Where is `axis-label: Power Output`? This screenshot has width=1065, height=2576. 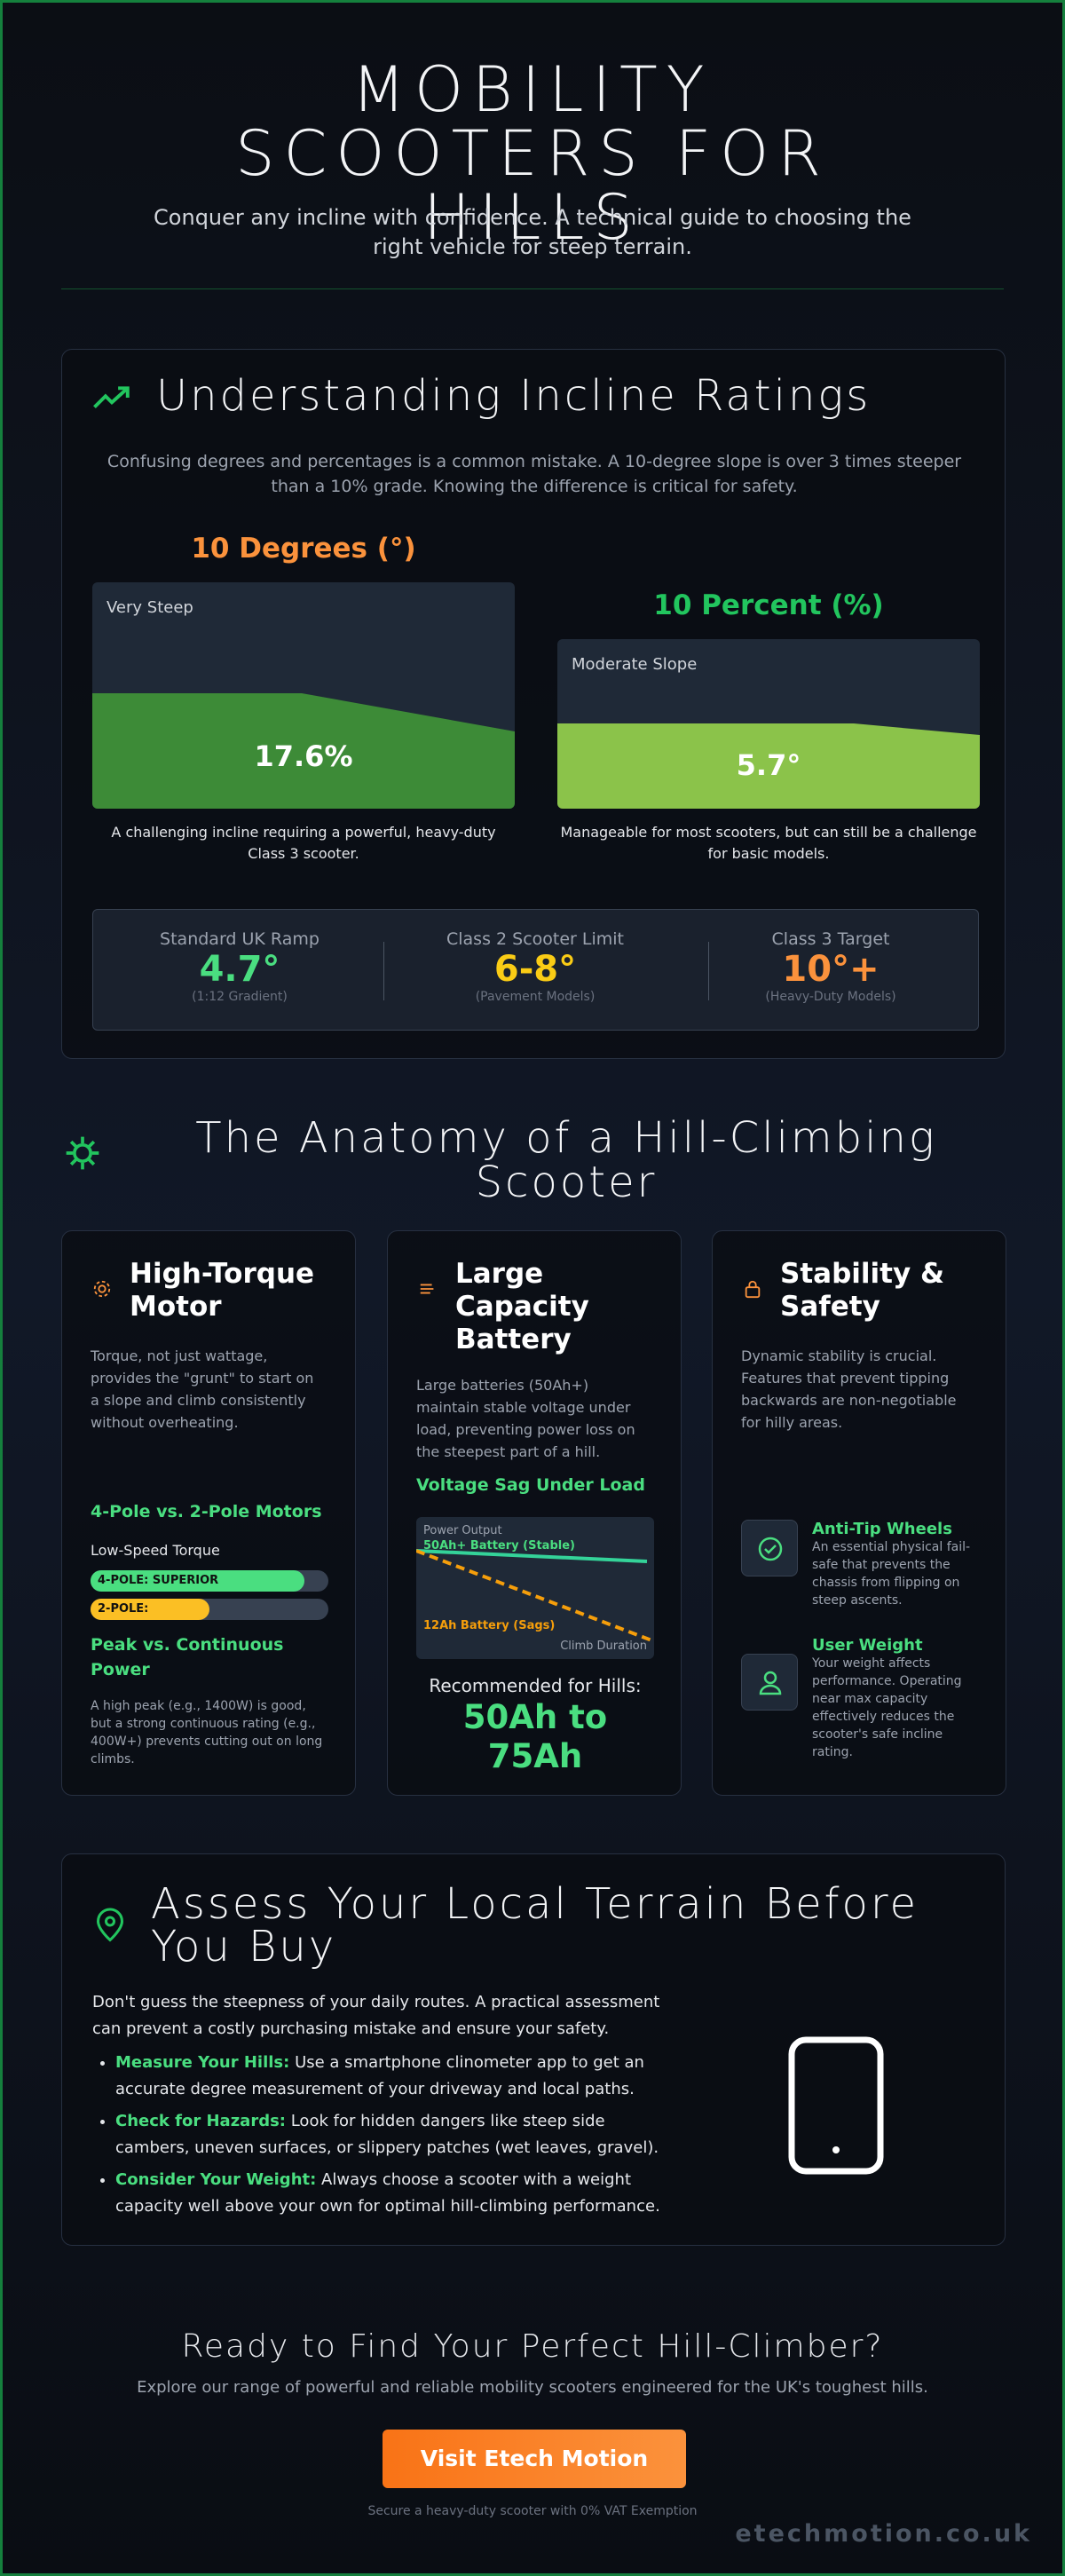 axis-label: Power Output is located at coordinates (463, 1530).